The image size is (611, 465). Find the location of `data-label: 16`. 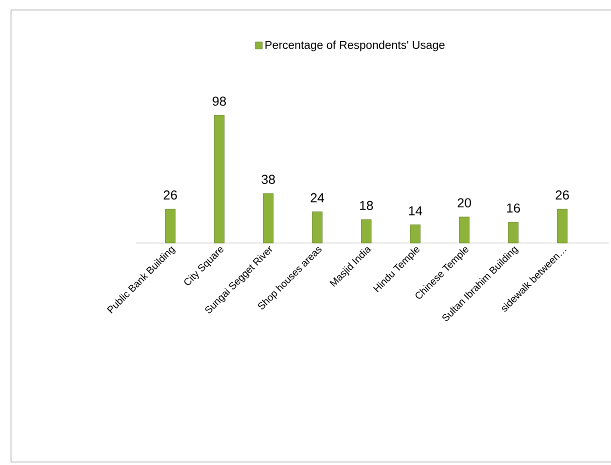

data-label: 16 is located at coordinates (513, 208).